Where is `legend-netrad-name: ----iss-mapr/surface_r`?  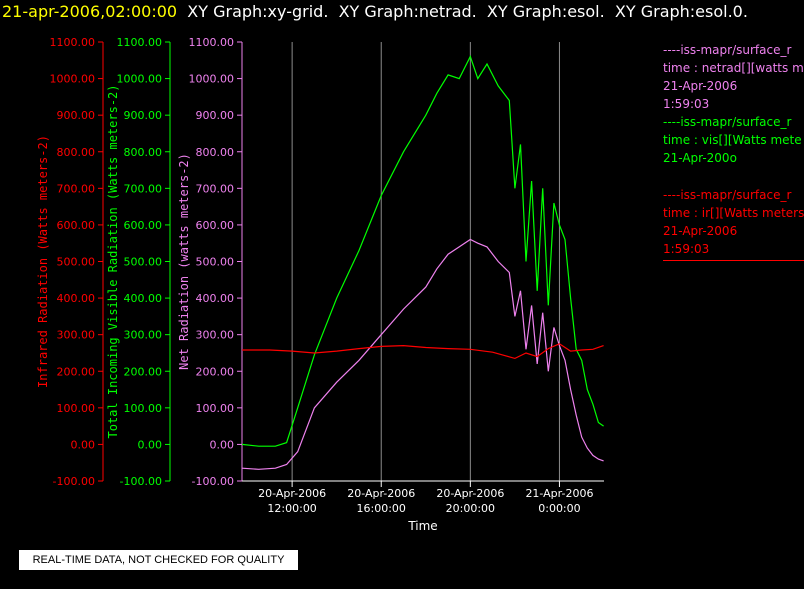 legend-netrad-name: ----iss-mapr/surface_r is located at coordinates (727, 50).